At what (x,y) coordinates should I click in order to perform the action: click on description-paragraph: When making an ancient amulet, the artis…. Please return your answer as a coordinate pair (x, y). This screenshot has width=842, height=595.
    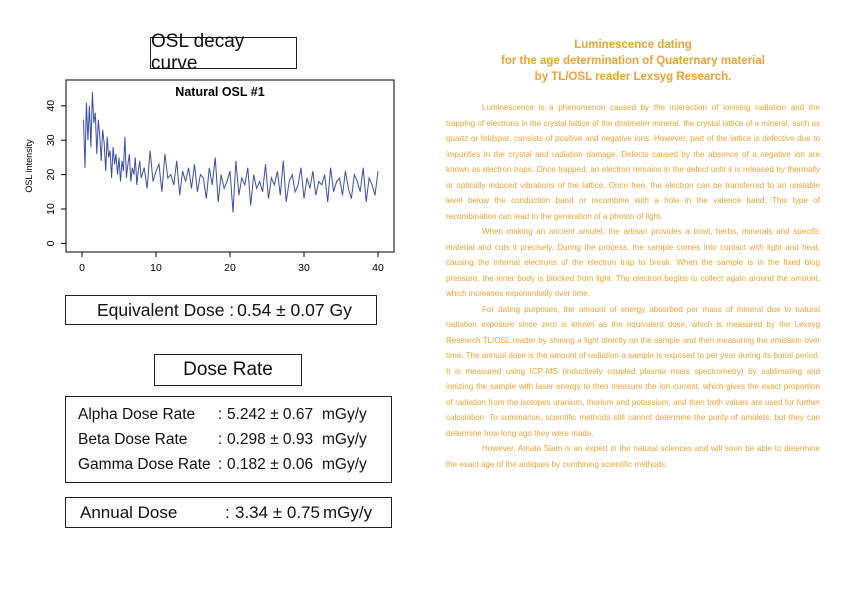
    Looking at the image, I should click on (633, 262).